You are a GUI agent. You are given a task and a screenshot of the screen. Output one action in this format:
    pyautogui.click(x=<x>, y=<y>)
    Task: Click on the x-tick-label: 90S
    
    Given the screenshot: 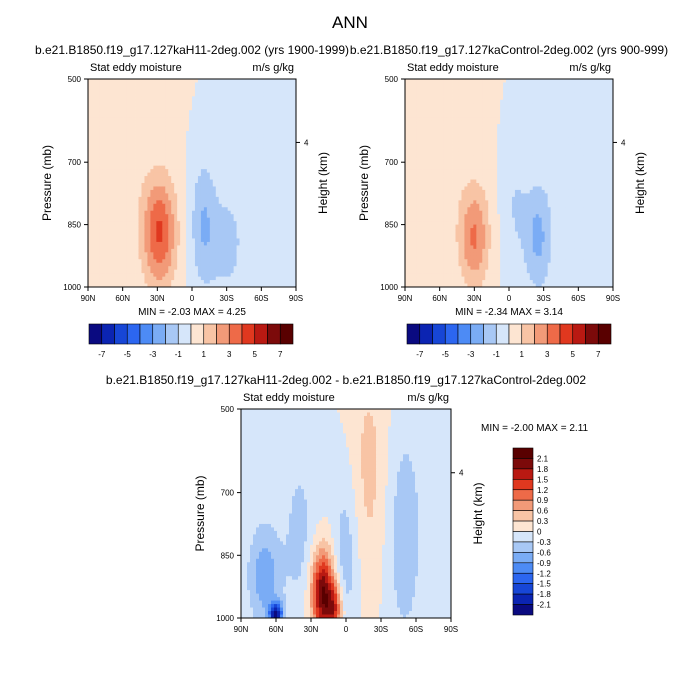 What is the action you would take?
    pyautogui.click(x=296, y=298)
    